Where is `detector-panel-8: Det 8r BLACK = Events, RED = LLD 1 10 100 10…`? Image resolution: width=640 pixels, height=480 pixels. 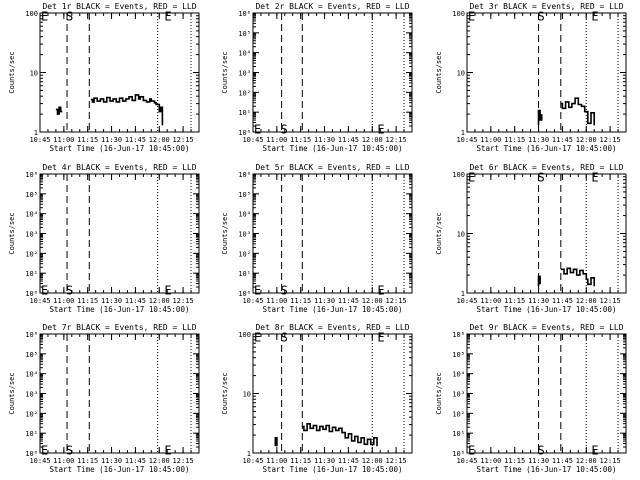
detector-panel-8: Det 8r BLACK = Events, RED = LLD 1 10 100 10… is located at coordinates (317, 398).